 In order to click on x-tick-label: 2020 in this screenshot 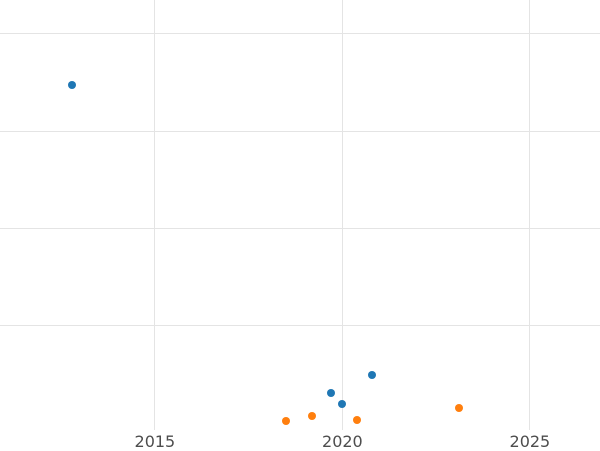, I will do `click(342, 441)`.